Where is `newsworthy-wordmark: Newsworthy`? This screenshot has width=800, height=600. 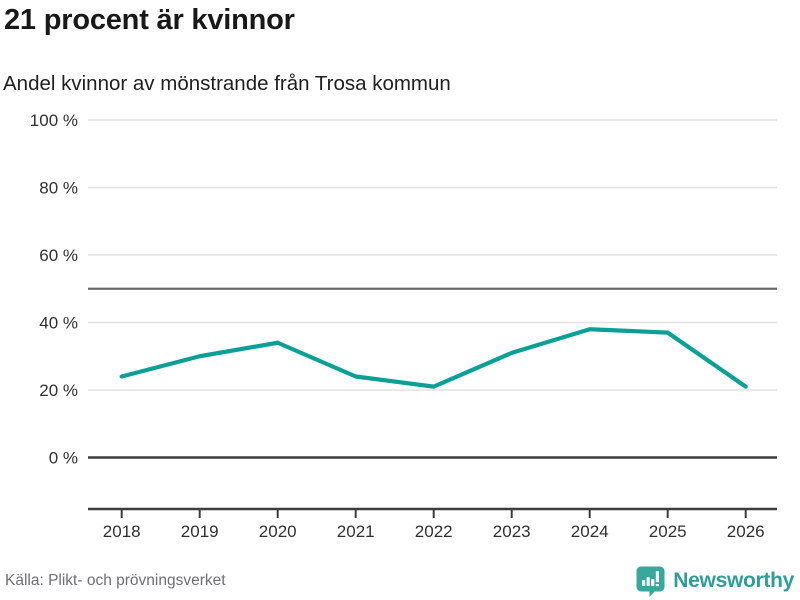 newsworthy-wordmark: Newsworthy is located at coordinates (733, 580).